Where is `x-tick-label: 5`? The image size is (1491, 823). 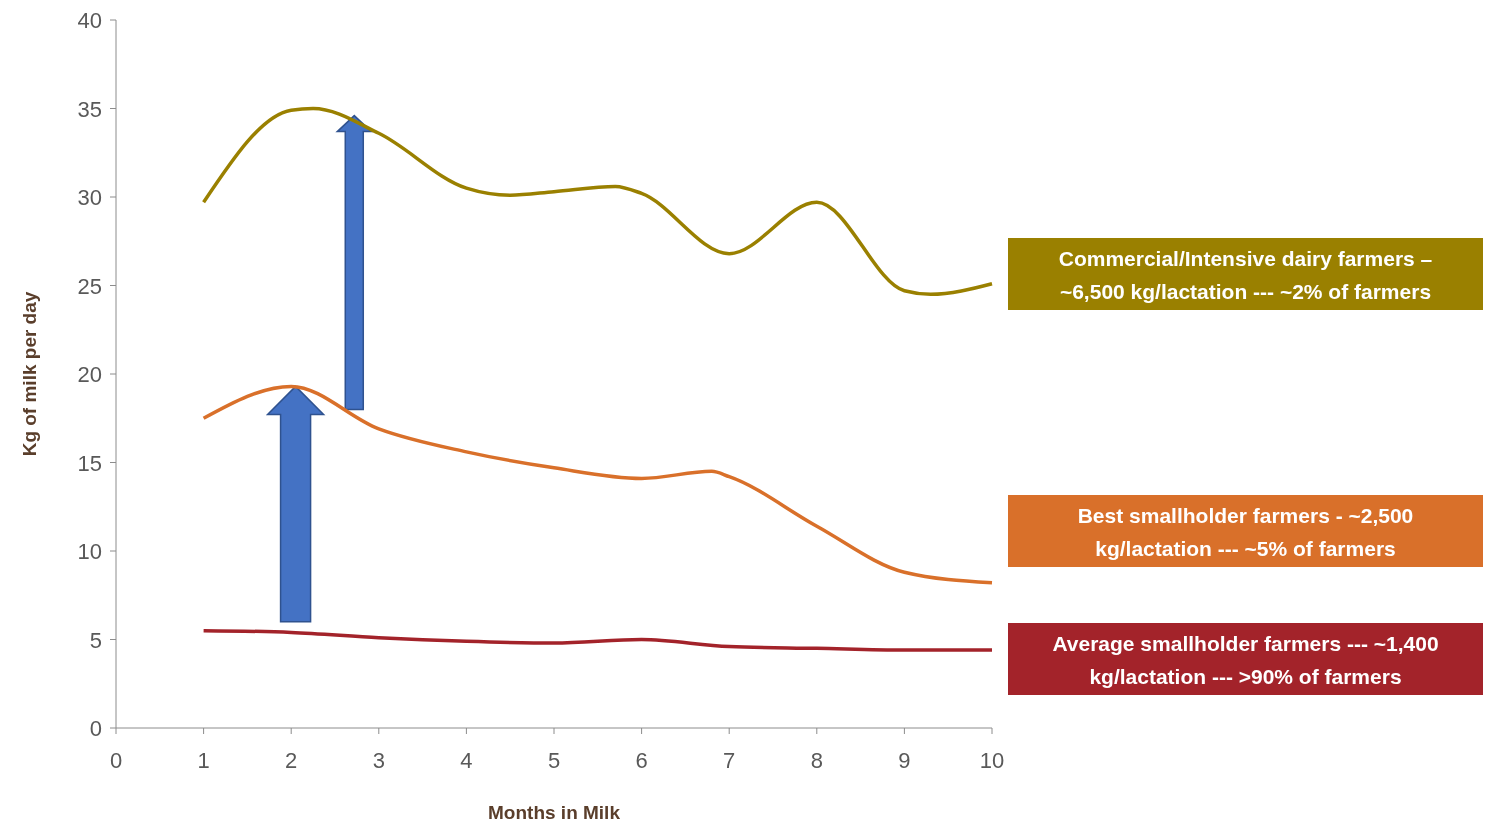
x-tick-label: 5 is located at coordinates (554, 760).